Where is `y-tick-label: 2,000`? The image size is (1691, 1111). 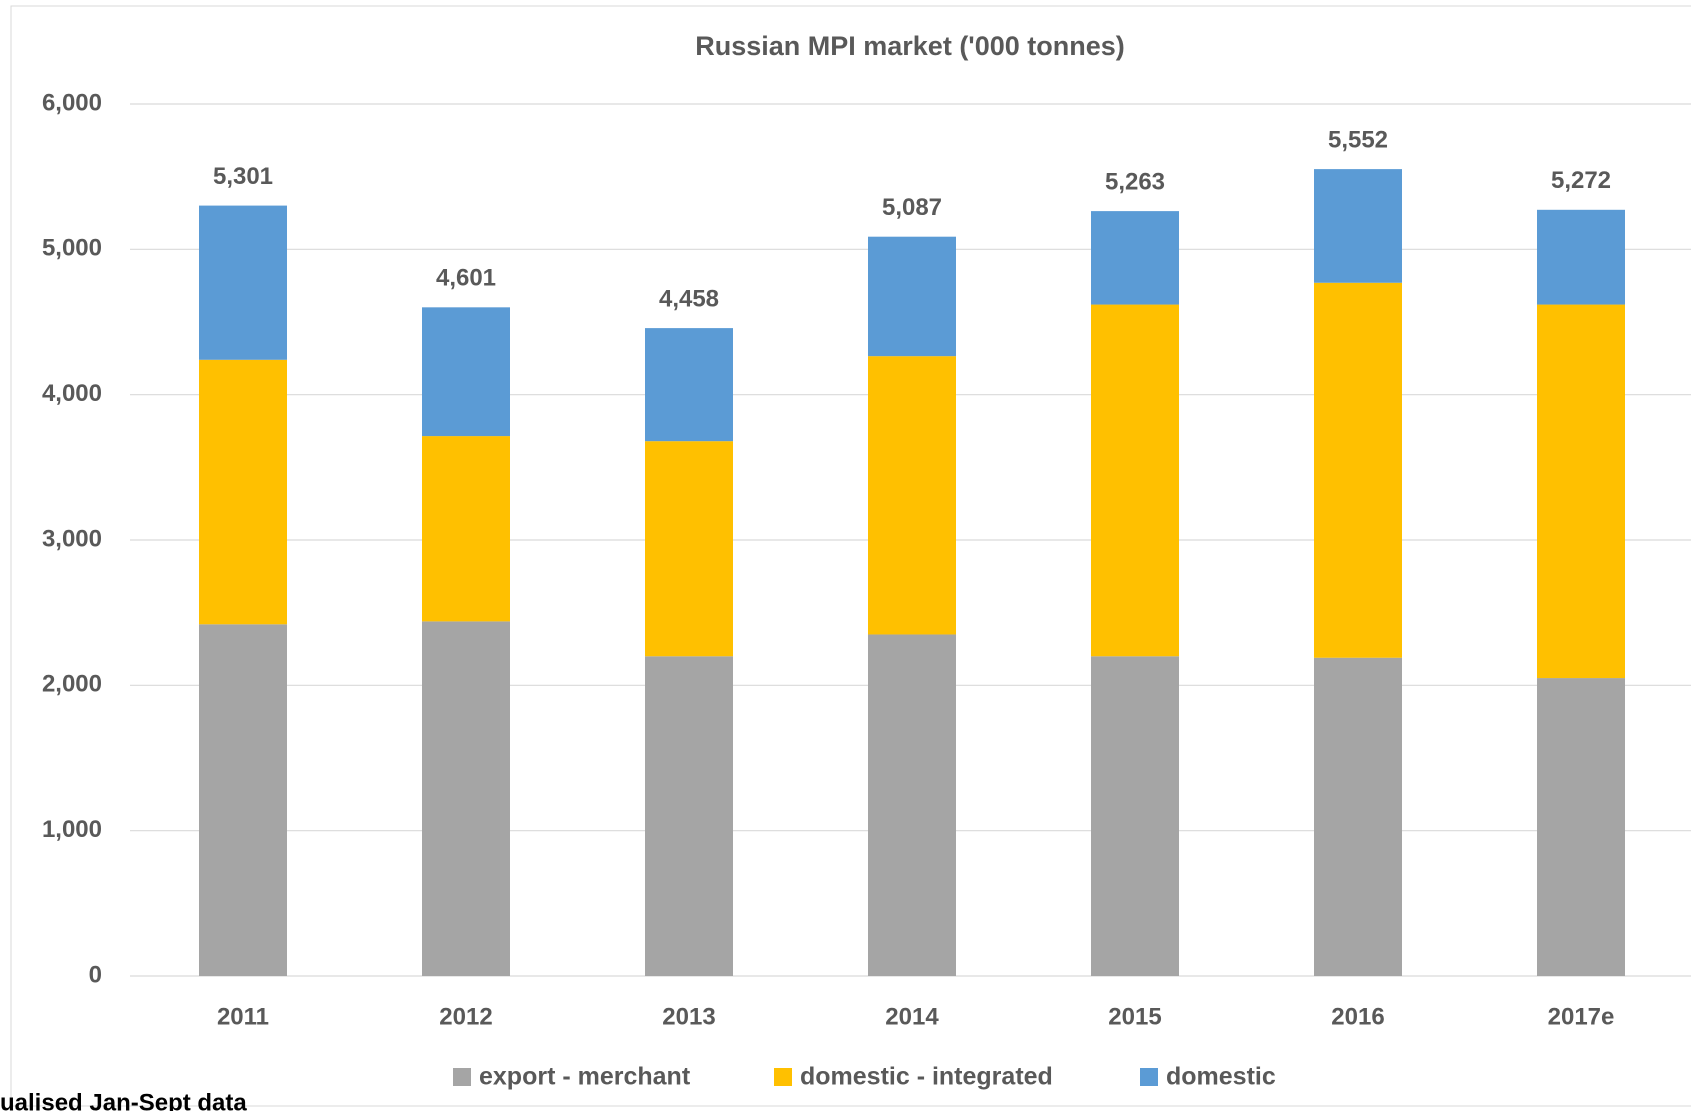
y-tick-label: 2,000 is located at coordinates (72, 684).